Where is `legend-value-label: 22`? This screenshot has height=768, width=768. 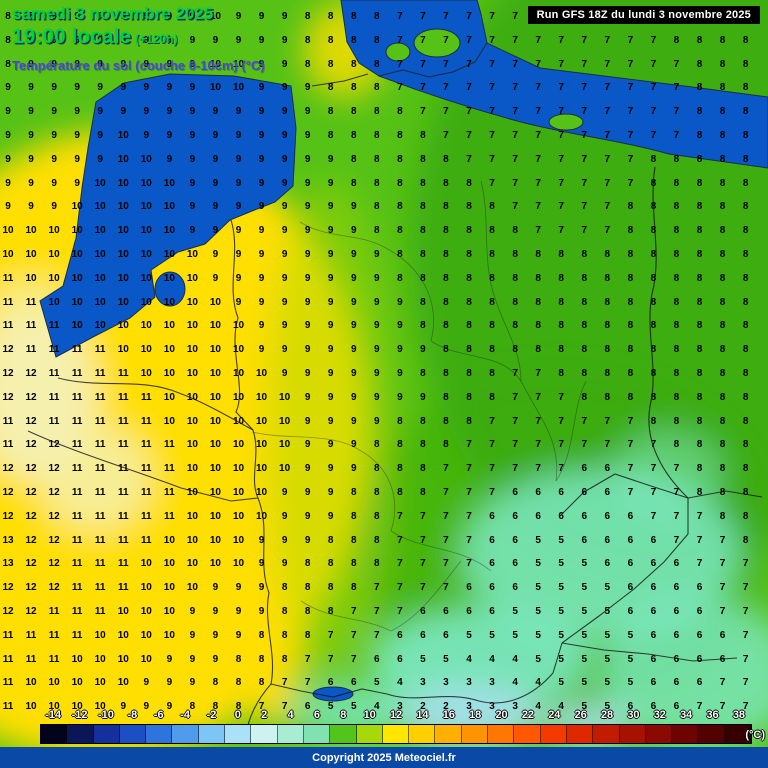
legend-value-label: 22 is located at coordinates (528, 715).